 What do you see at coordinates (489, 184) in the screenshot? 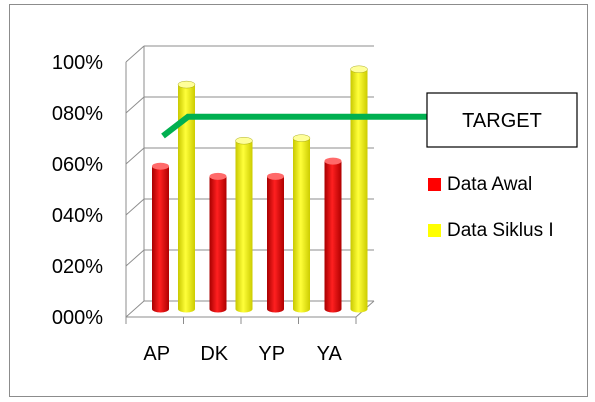
I see `legend-label: Data Awal` at bounding box center [489, 184].